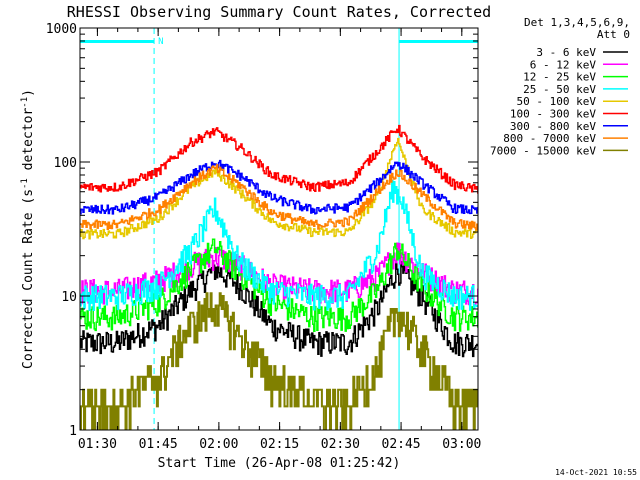 The image size is (640, 480). What do you see at coordinates (25, 183) in the screenshot?
I see `y-axis-label-sup: -1` at bounding box center [25, 183].